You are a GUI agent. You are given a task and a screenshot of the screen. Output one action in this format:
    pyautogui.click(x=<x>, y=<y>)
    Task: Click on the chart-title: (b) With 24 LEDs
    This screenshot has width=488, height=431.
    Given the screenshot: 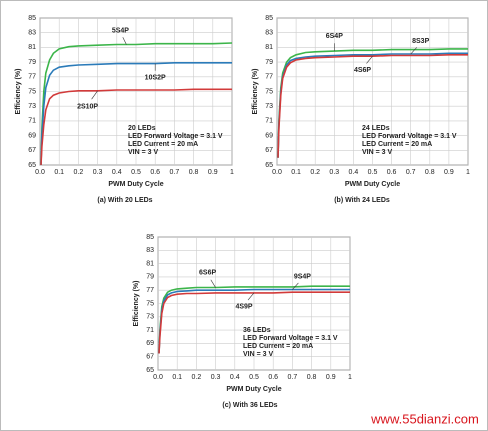 What is the action you would take?
    pyautogui.click(x=362, y=200)
    